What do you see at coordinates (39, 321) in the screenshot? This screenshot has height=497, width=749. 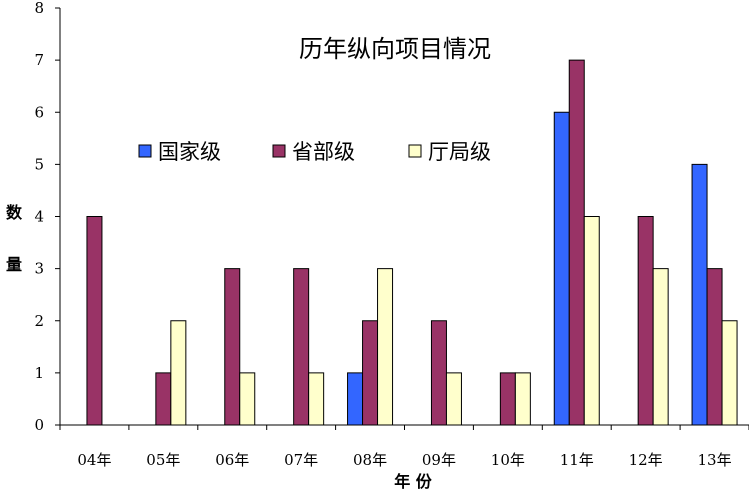 I see `y-tick-label: 2` at bounding box center [39, 321].